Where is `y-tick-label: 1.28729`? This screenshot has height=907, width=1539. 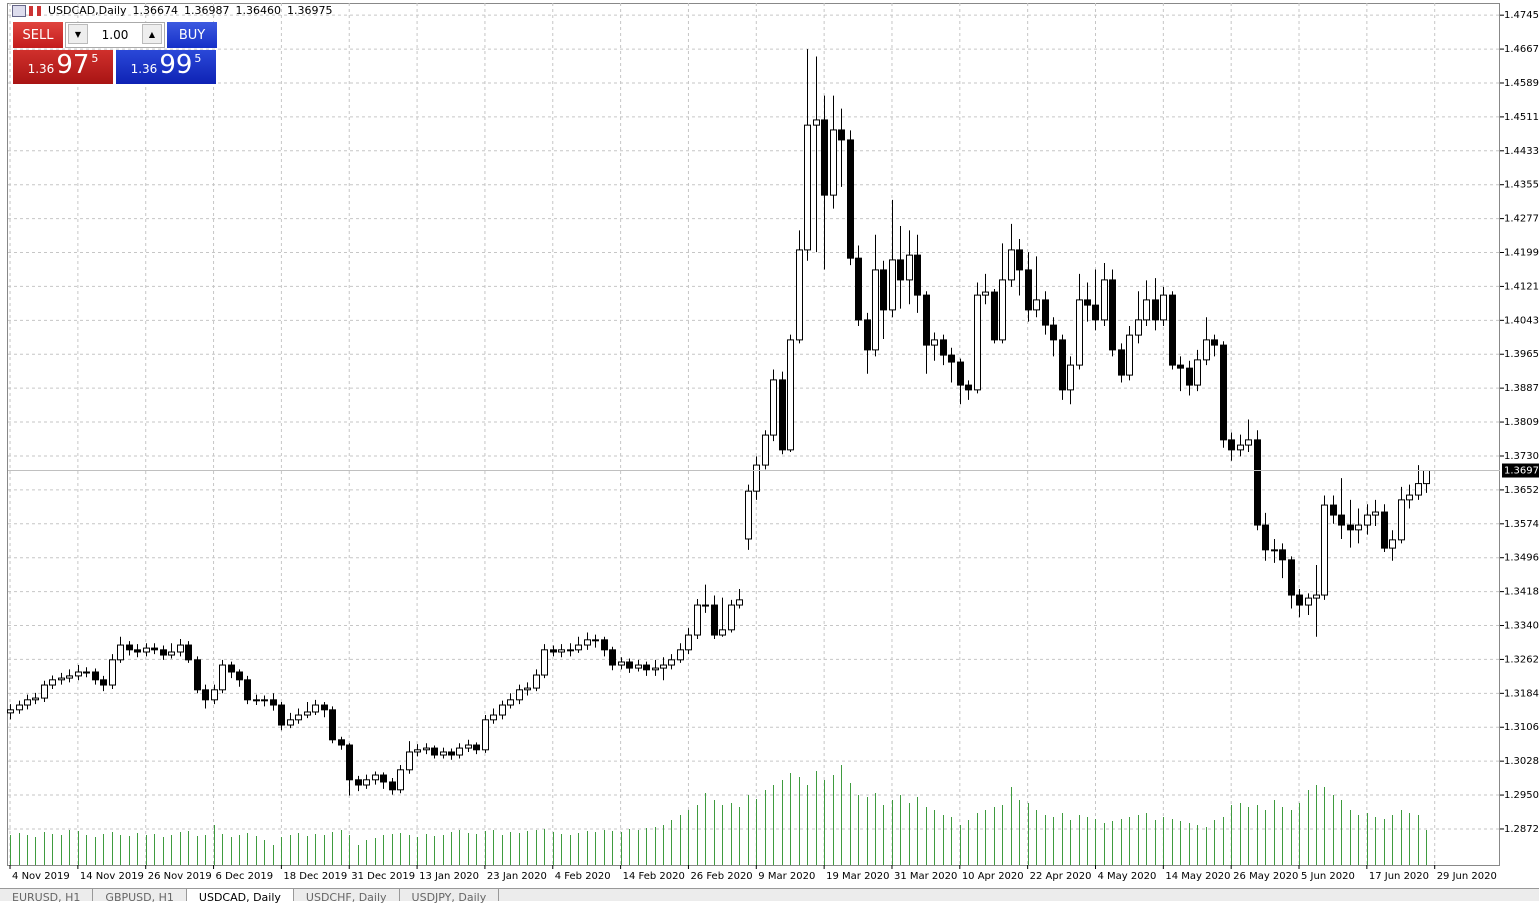 y-tick-label: 1.28729 is located at coordinates (1521, 829).